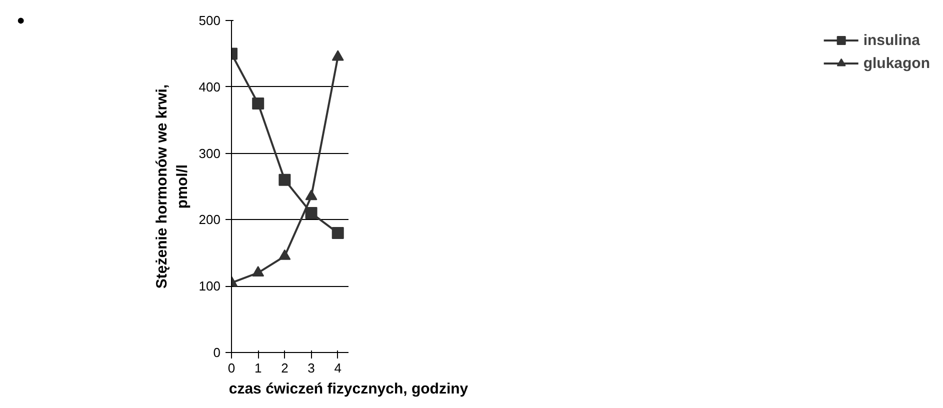 This screenshot has height=408, width=943. I want to click on y-tick-label: 300, so click(209, 153).